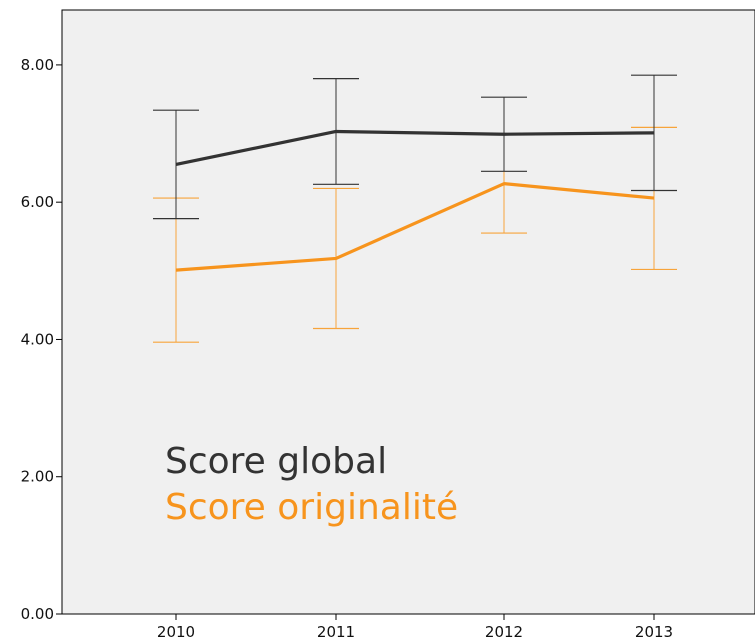 Image resolution: width=755 pixels, height=640 pixels. I want to click on x-tick-label: 2012, so click(504, 631).